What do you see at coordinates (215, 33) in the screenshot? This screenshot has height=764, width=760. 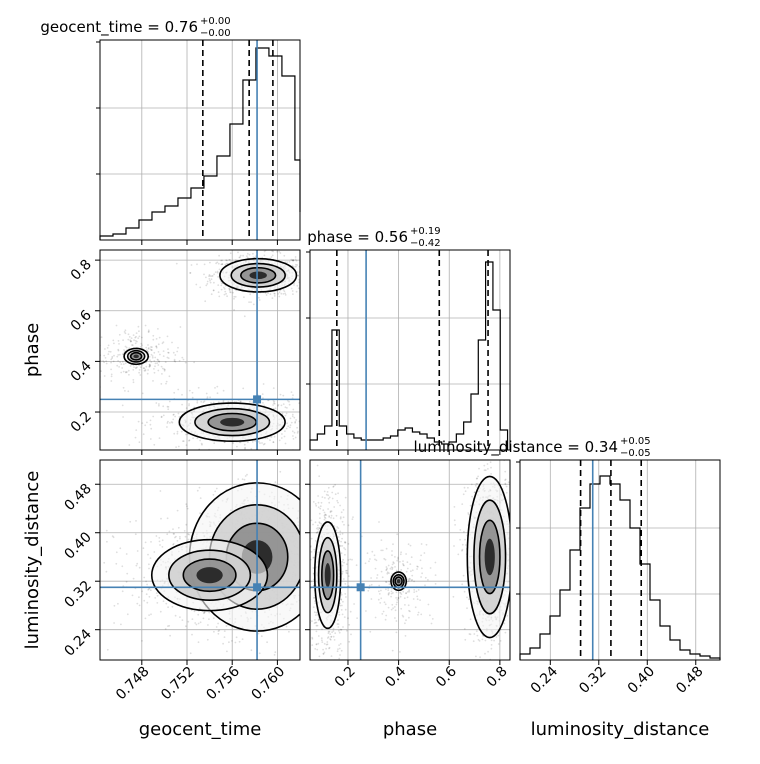 I see `panel-title-sub-geocent_time: −0.00` at bounding box center [215, 33].